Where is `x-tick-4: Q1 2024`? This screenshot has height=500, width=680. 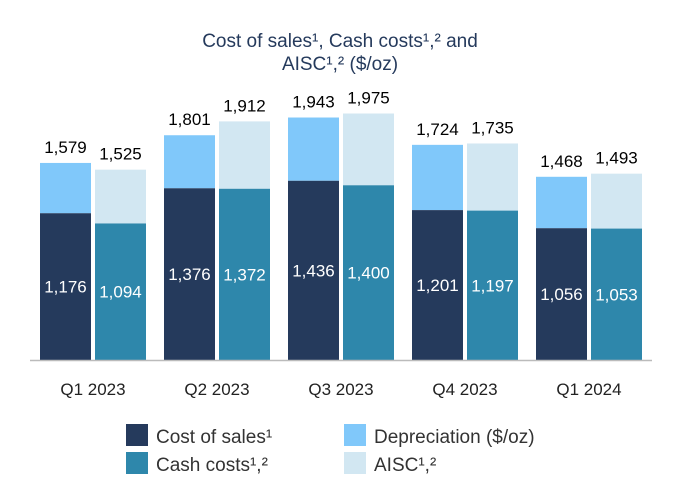
x-tick-4: Q1 2024 is located at coordinates (588, 389).